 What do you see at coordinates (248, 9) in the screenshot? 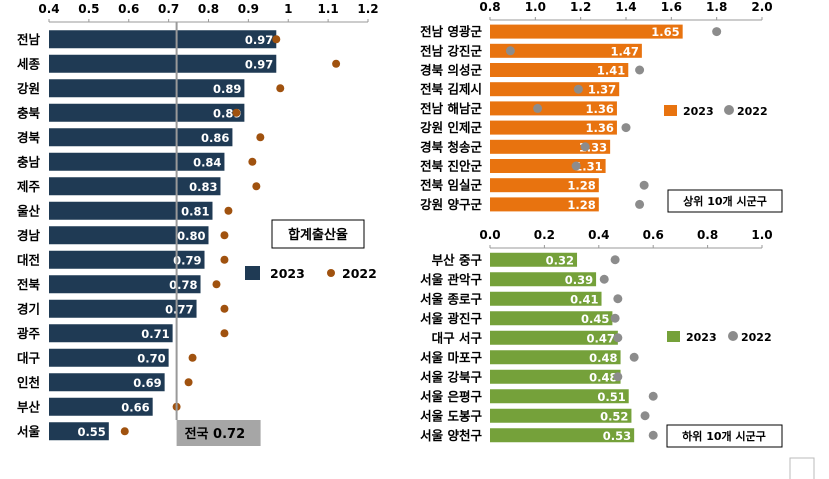
I see `x-tick-label: 0.9` at bounding box center [248, 9].